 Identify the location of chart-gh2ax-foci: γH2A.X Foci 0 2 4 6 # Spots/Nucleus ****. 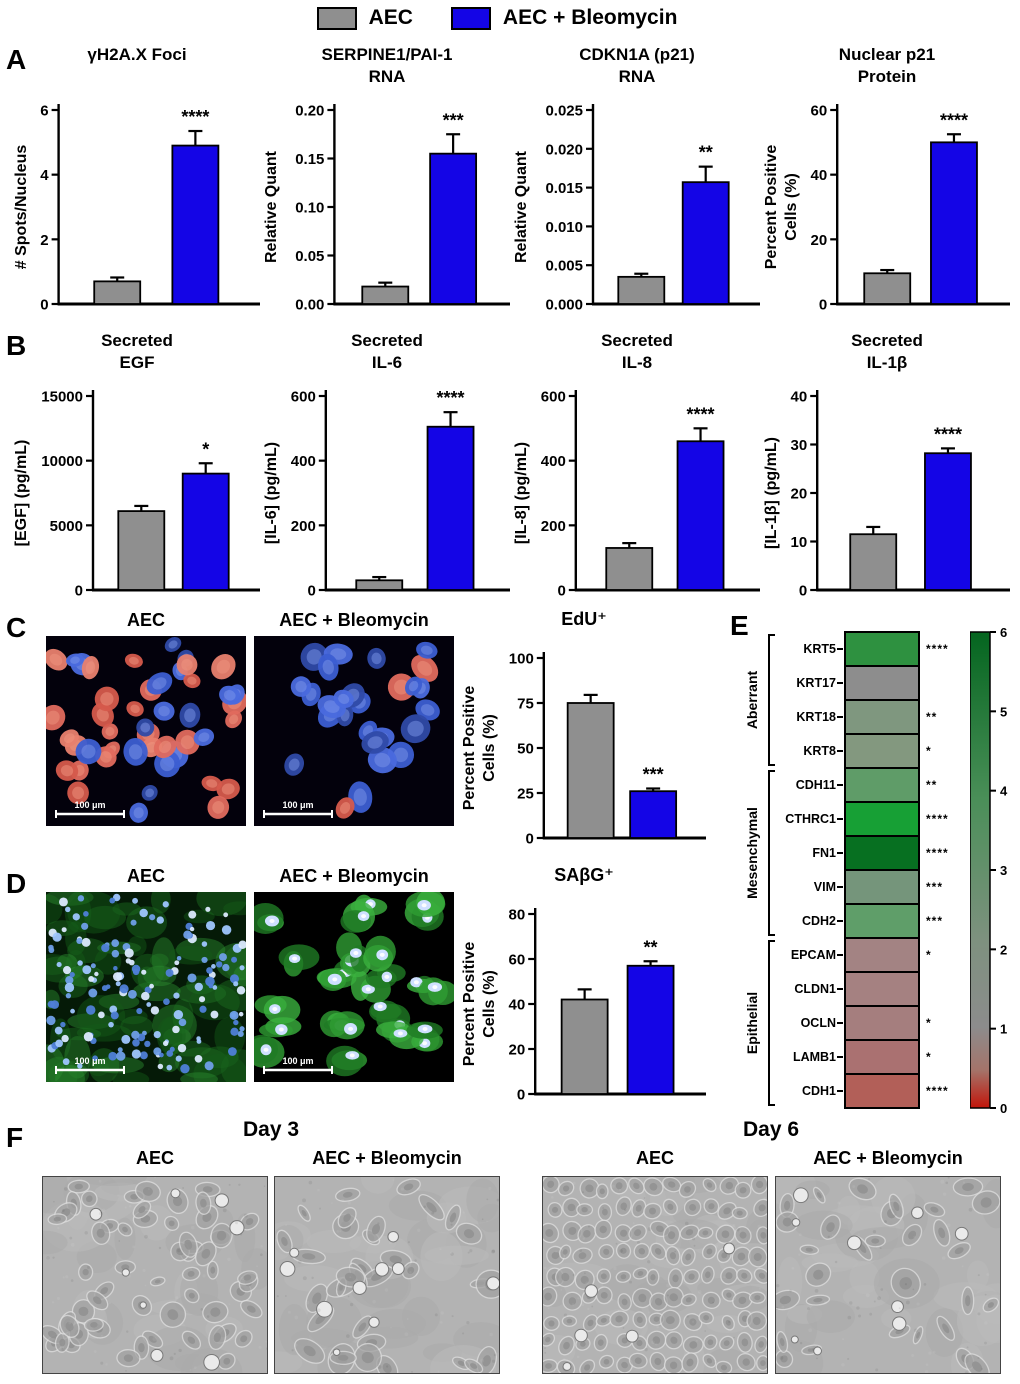
(137, 180).